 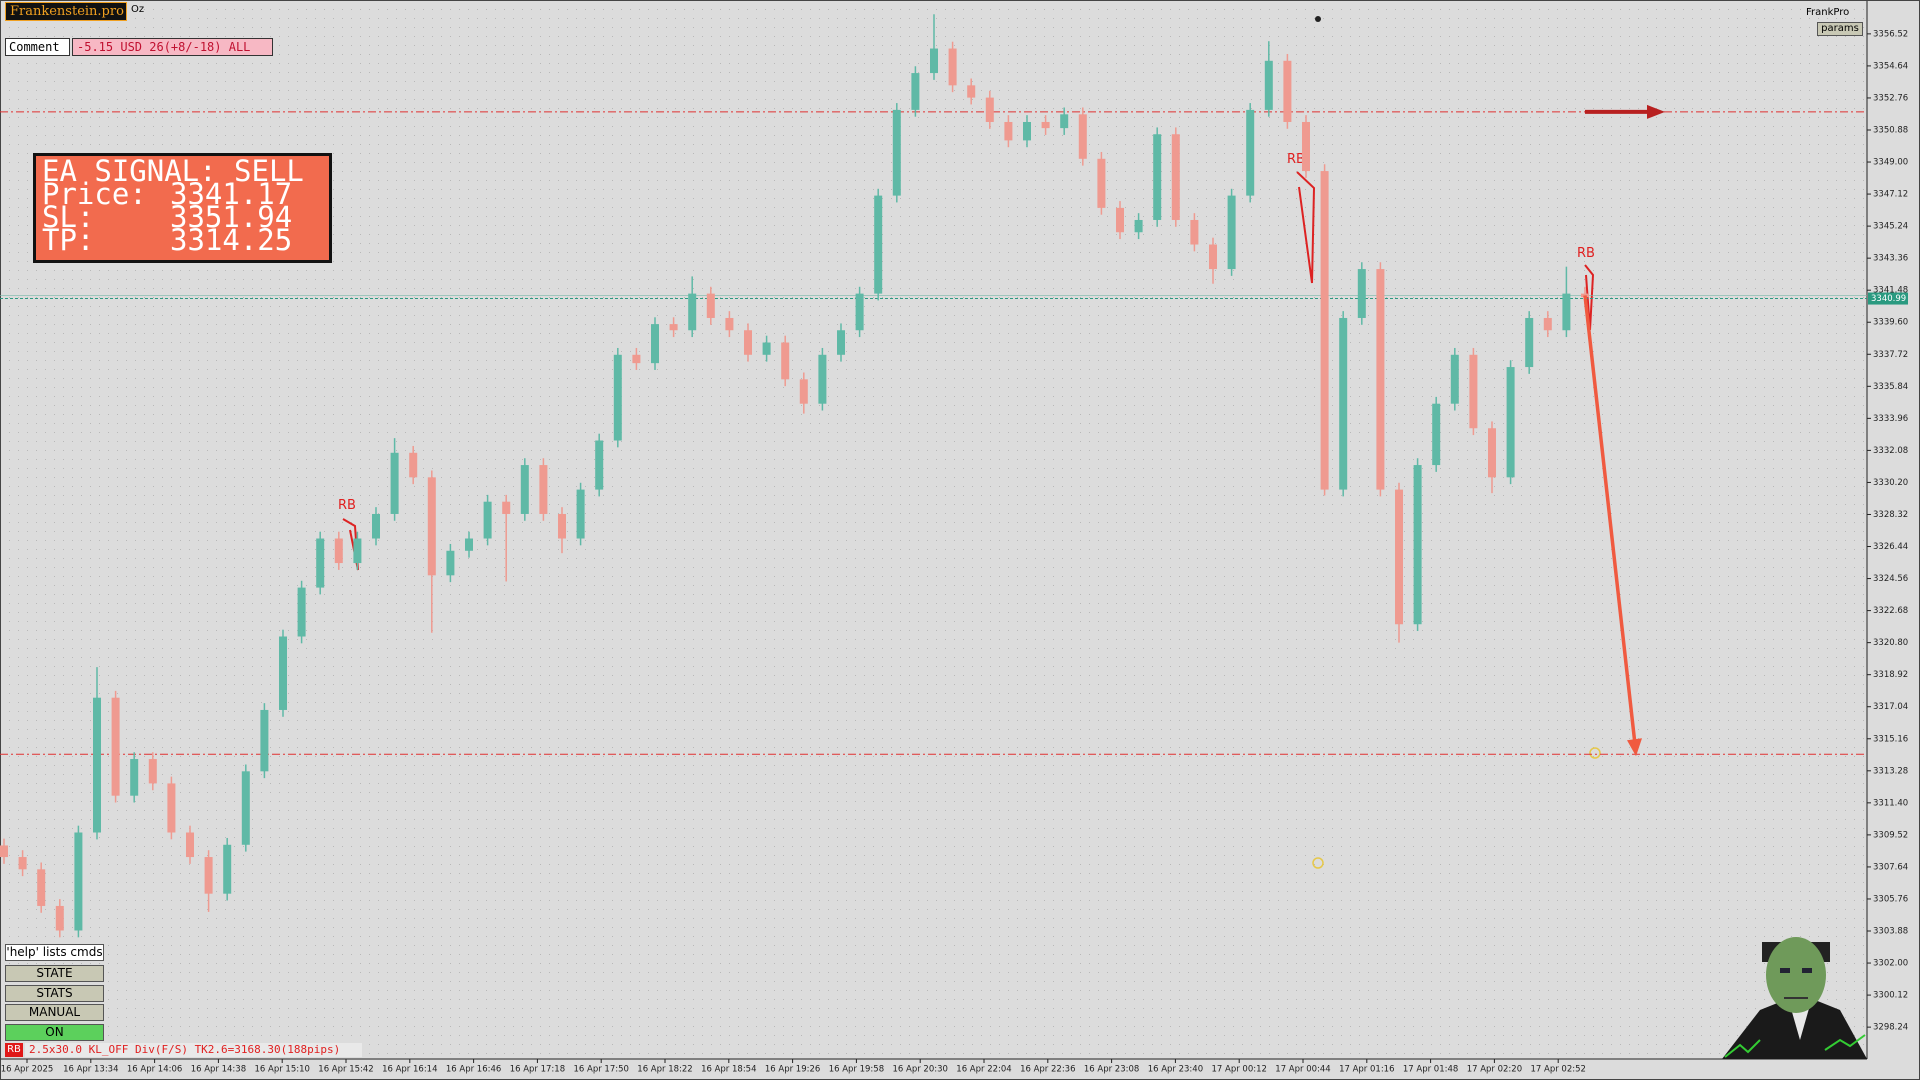 What do you see at coordinates (90, 1070) in the screenshot?
I see `x-tick-label: 16 Apr 13:34` at bounding box center [90, 1070].